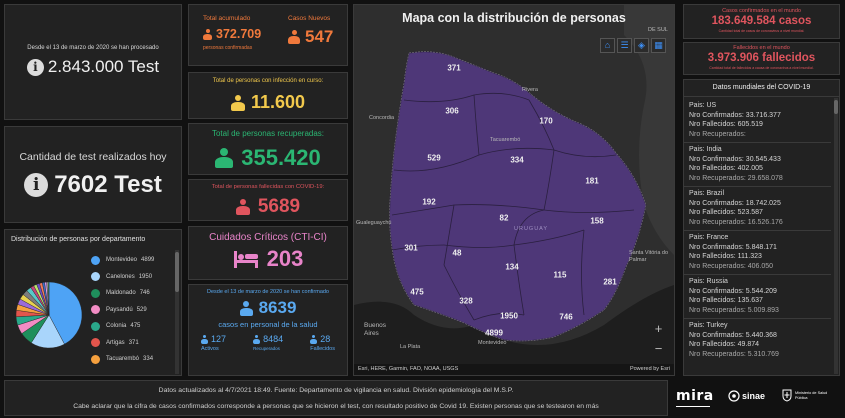 This screenshot has width=845, height=418. Describe the element at coordinates (531, 229) in the screenshot. I see `country-label: URUGUAY` at that location.